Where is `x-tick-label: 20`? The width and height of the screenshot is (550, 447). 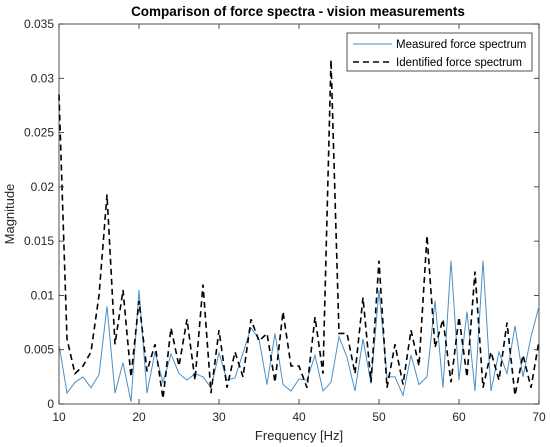 x-tick-label: 20 is located at coordinates (139, 417).